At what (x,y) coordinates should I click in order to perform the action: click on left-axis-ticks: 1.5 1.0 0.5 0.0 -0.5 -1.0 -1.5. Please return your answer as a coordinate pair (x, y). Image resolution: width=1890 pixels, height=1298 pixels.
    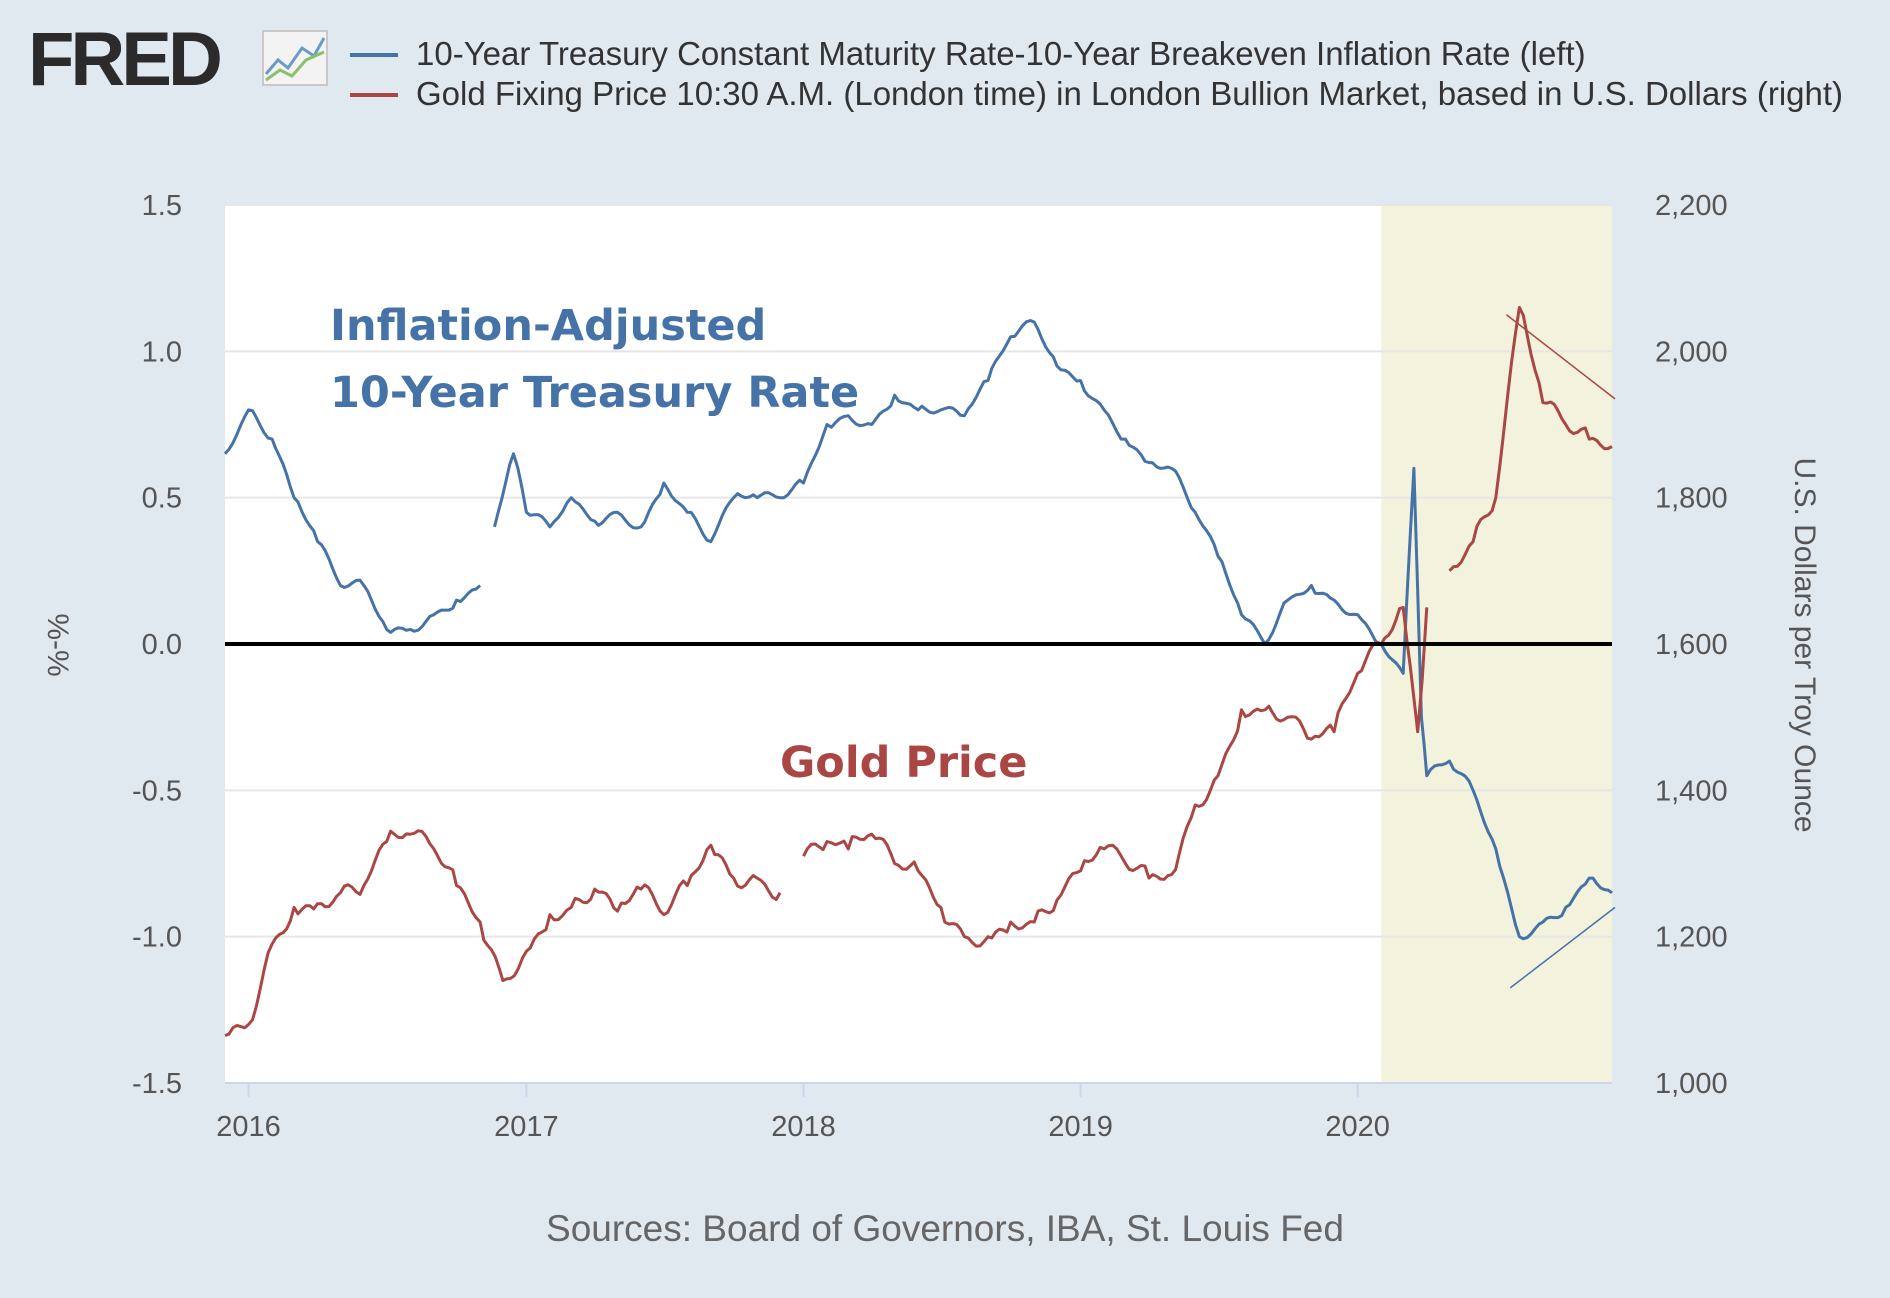
    Looking at the image, I should click on (157, 645).